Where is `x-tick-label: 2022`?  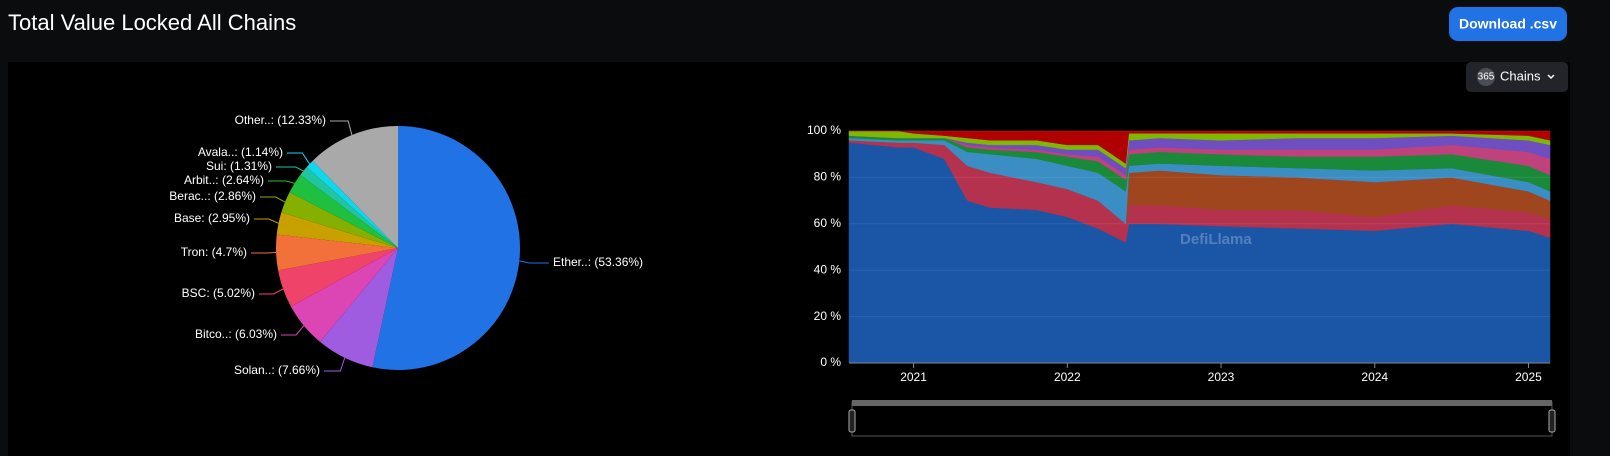
x-tick-label: 2022 is located at coordinates (1067, 377).